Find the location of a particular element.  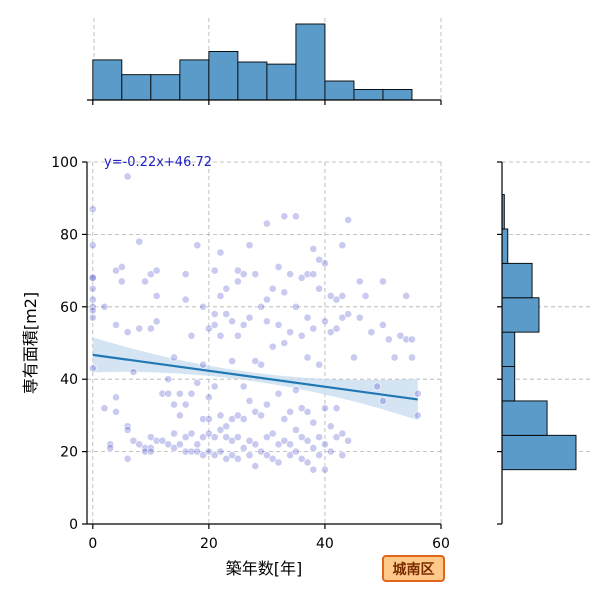

x-tick-label: 40 is located at coordinates (325, 544).